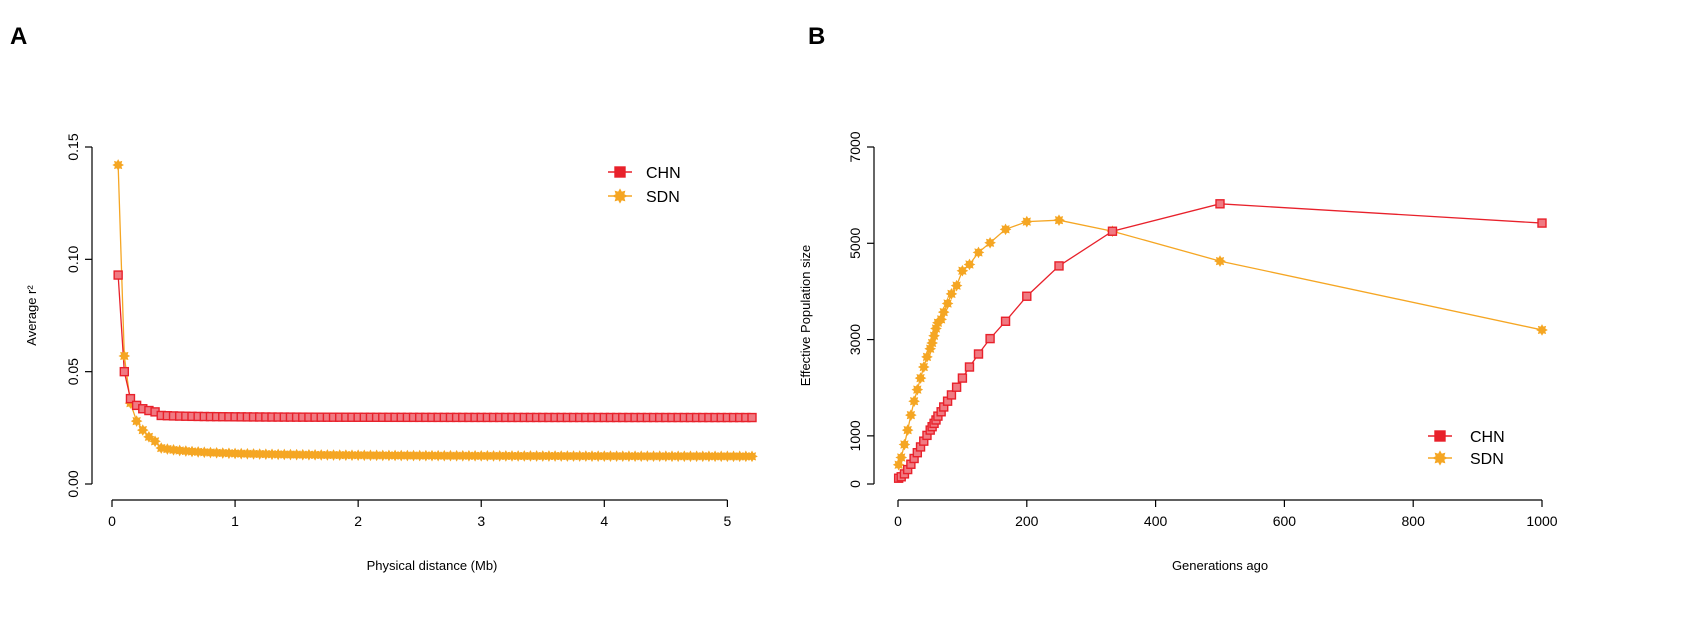  I want to click on y-axis-title: Average r², so click(31, 315).